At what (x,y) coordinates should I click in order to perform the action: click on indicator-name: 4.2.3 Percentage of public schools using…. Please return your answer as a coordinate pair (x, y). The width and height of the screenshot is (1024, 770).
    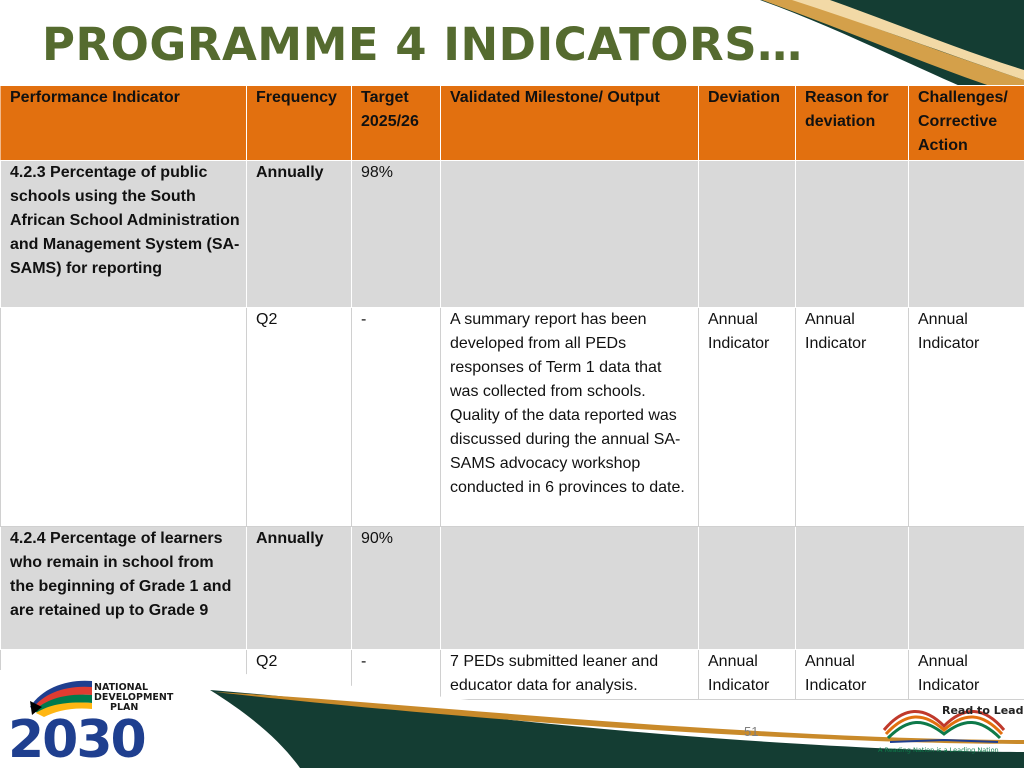
    Looking at the image, I should click on (124, 234).